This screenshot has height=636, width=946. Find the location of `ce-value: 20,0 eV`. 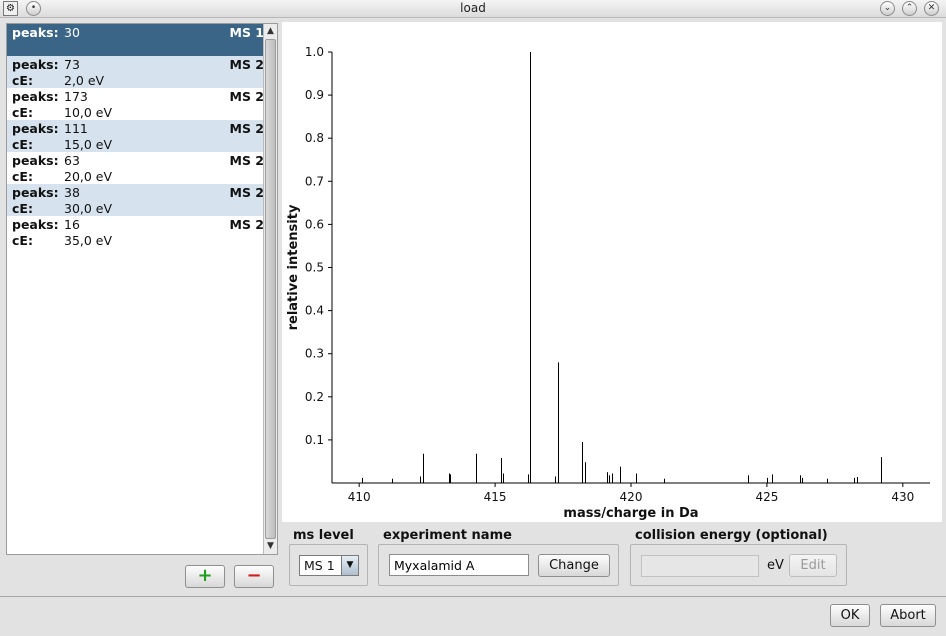

ce-value: 20,0 eV is located at coordinates (88, 176).